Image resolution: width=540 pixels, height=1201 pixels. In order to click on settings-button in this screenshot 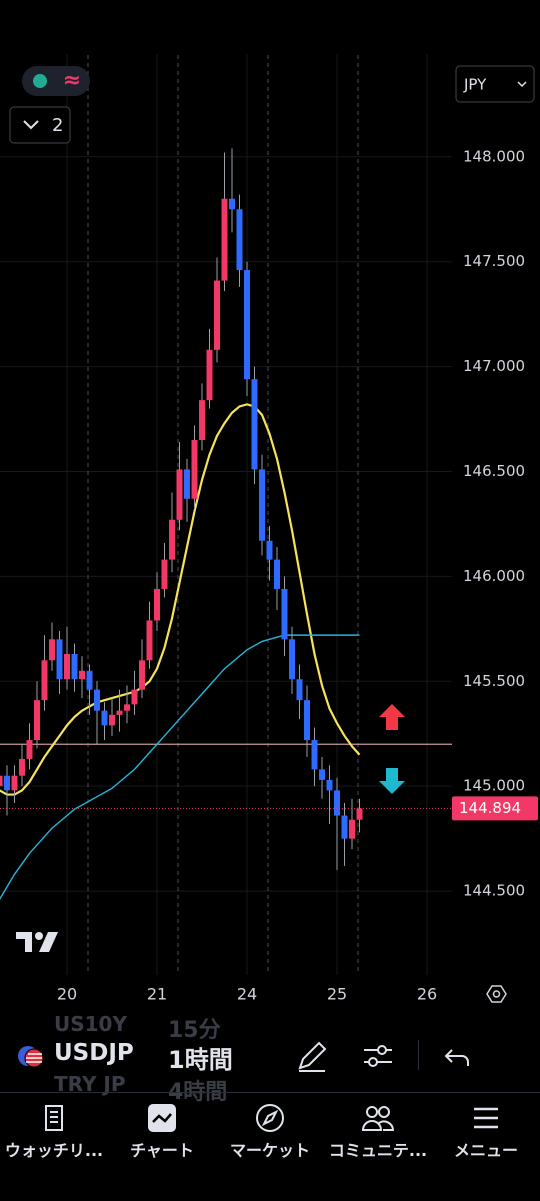, I will do `click(496, 994)`.